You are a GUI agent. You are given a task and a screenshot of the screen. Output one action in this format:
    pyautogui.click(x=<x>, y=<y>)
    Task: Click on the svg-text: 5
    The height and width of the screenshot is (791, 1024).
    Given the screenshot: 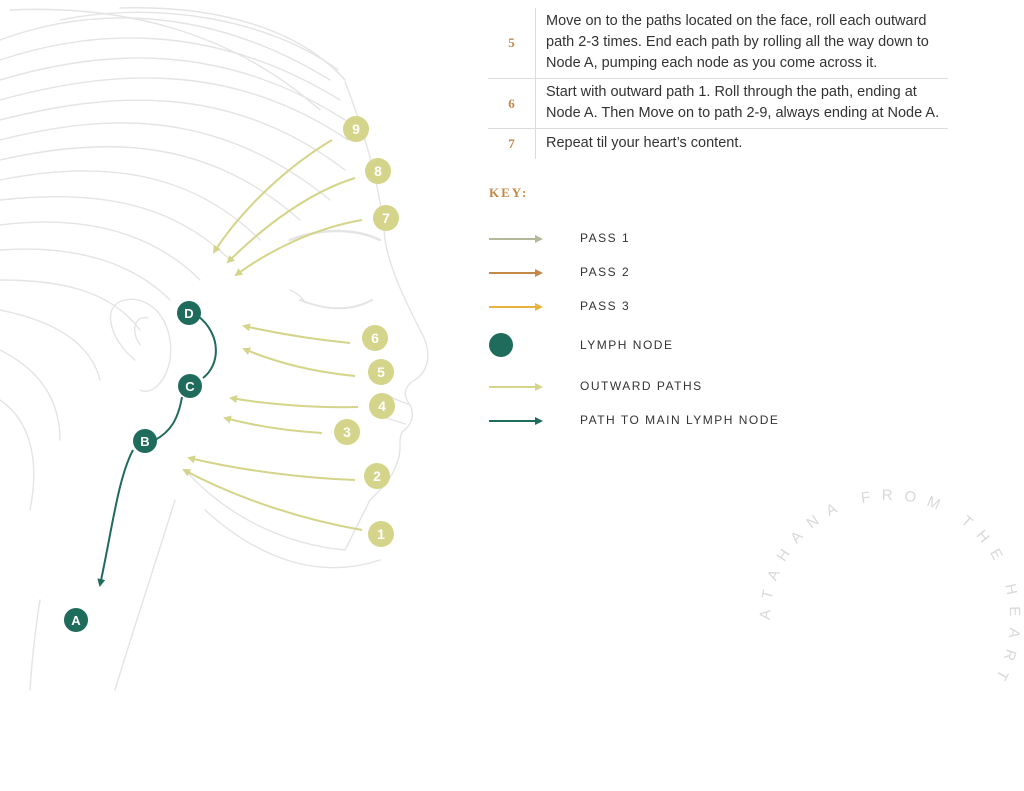 What is the action you would take?
    pyautogui.click(x=381, y=372)
    